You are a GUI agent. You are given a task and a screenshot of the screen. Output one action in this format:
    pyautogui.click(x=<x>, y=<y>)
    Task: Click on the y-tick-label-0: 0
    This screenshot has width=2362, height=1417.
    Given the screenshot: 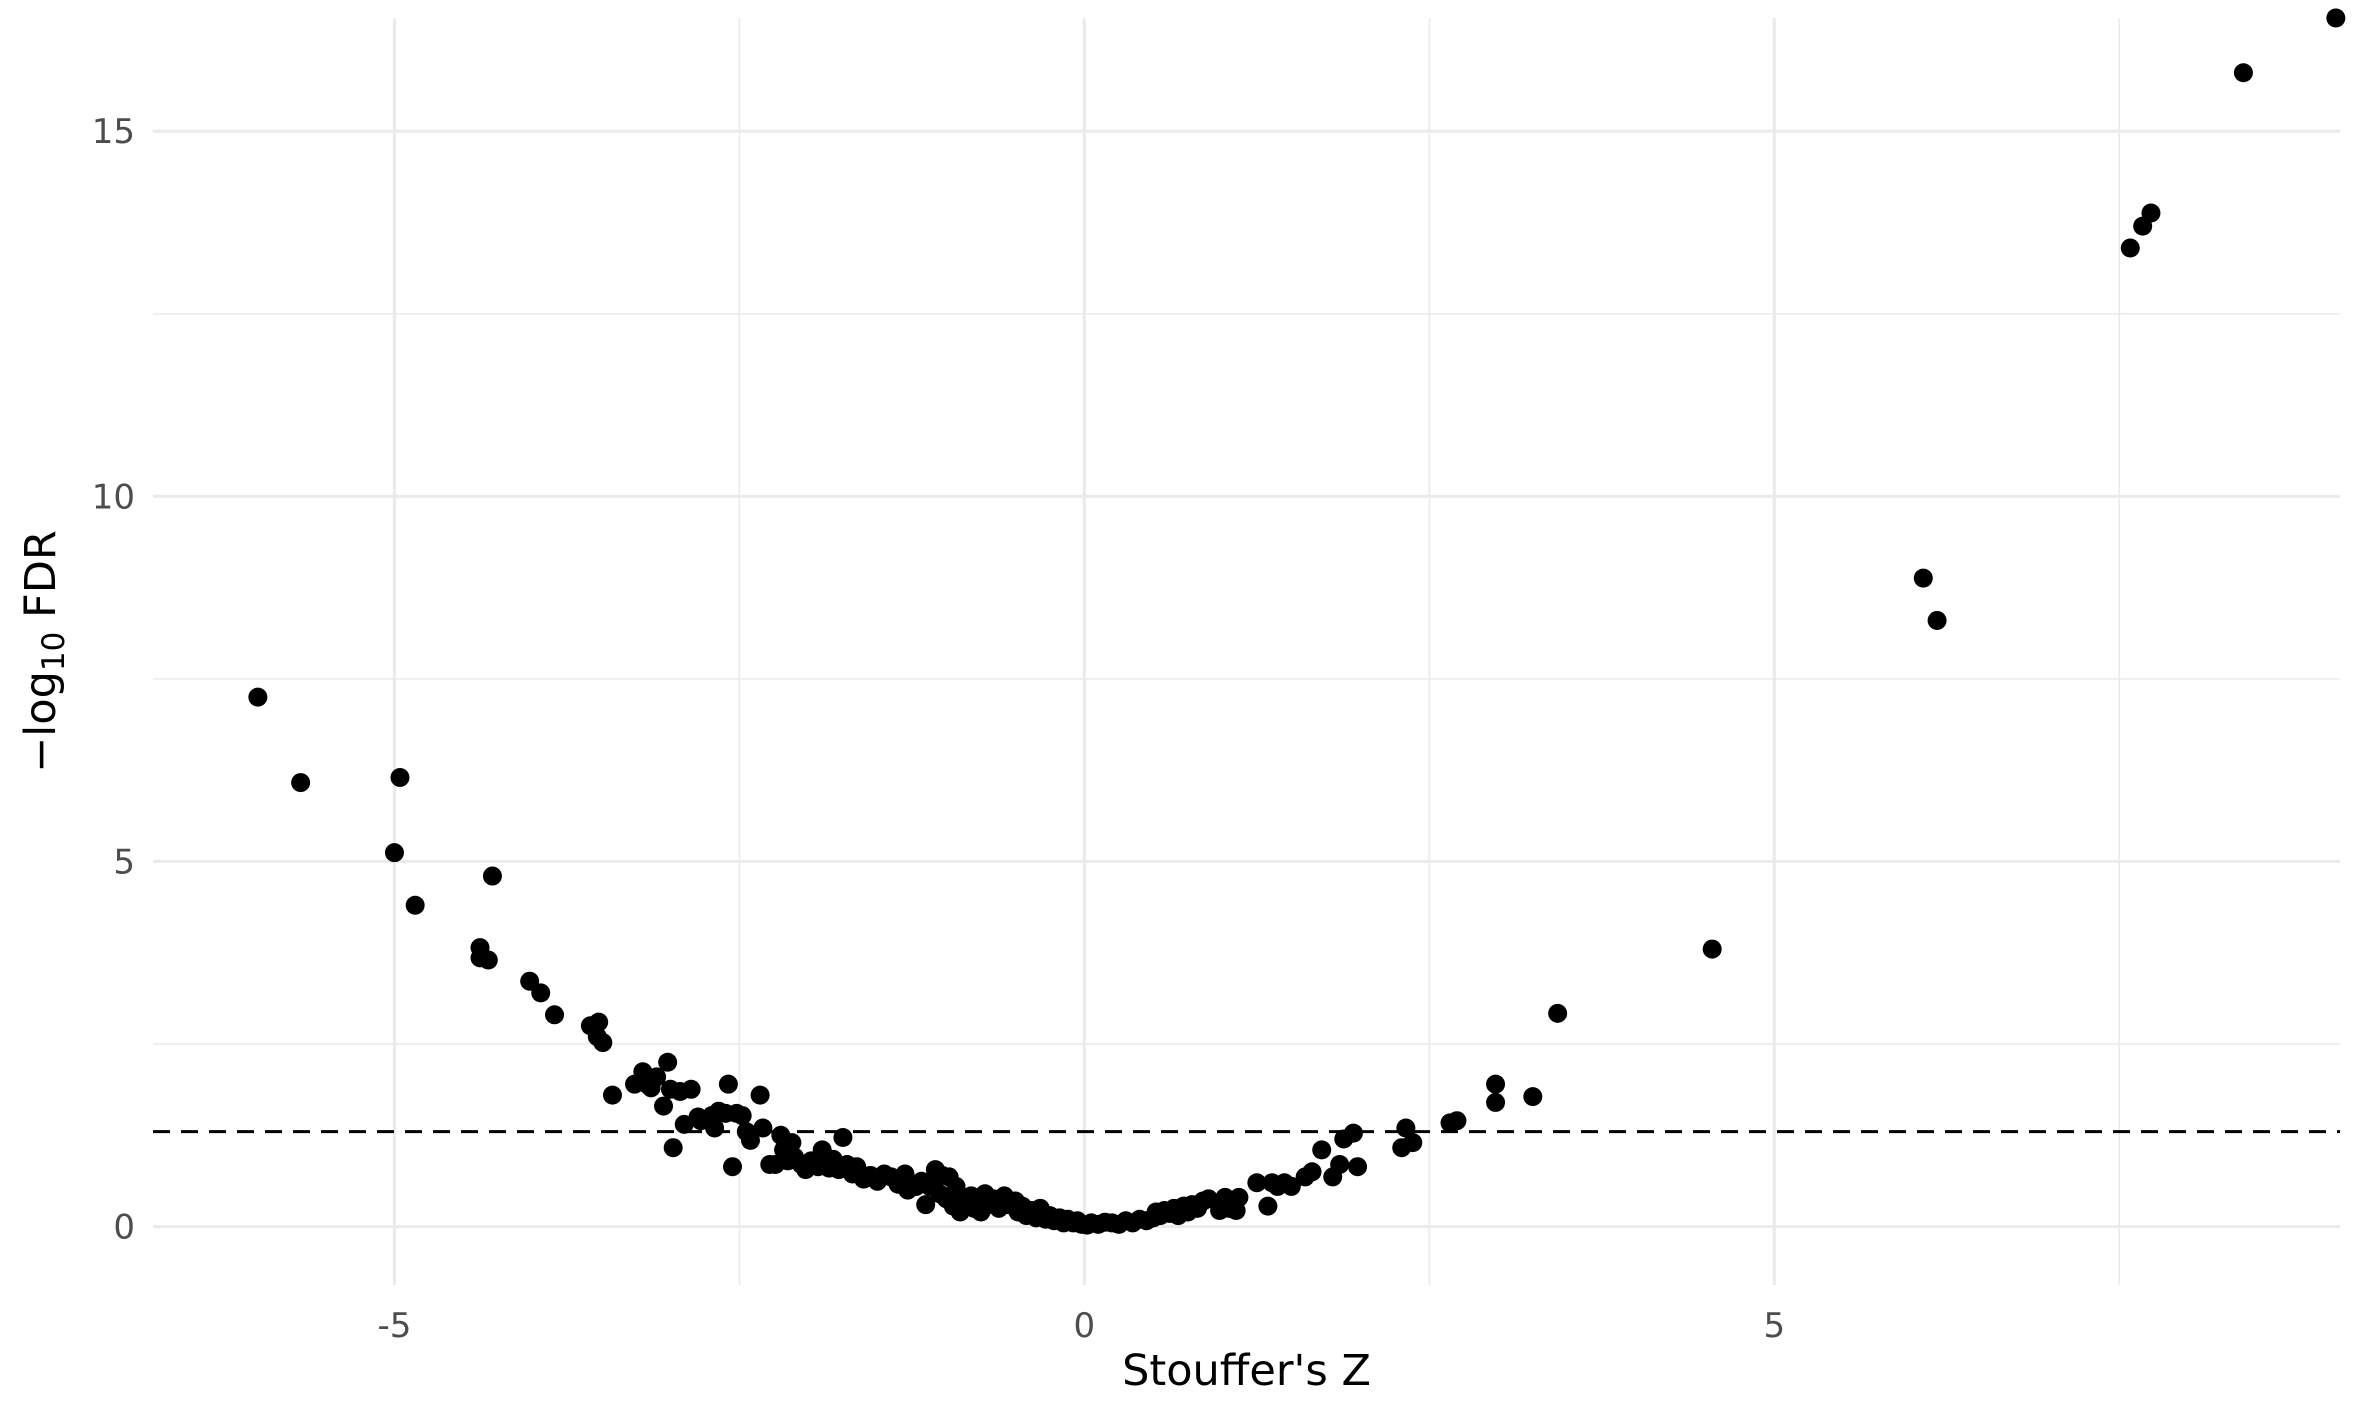 What is the action you would take?
    pyautogui.click(x=124, y=1228)
    